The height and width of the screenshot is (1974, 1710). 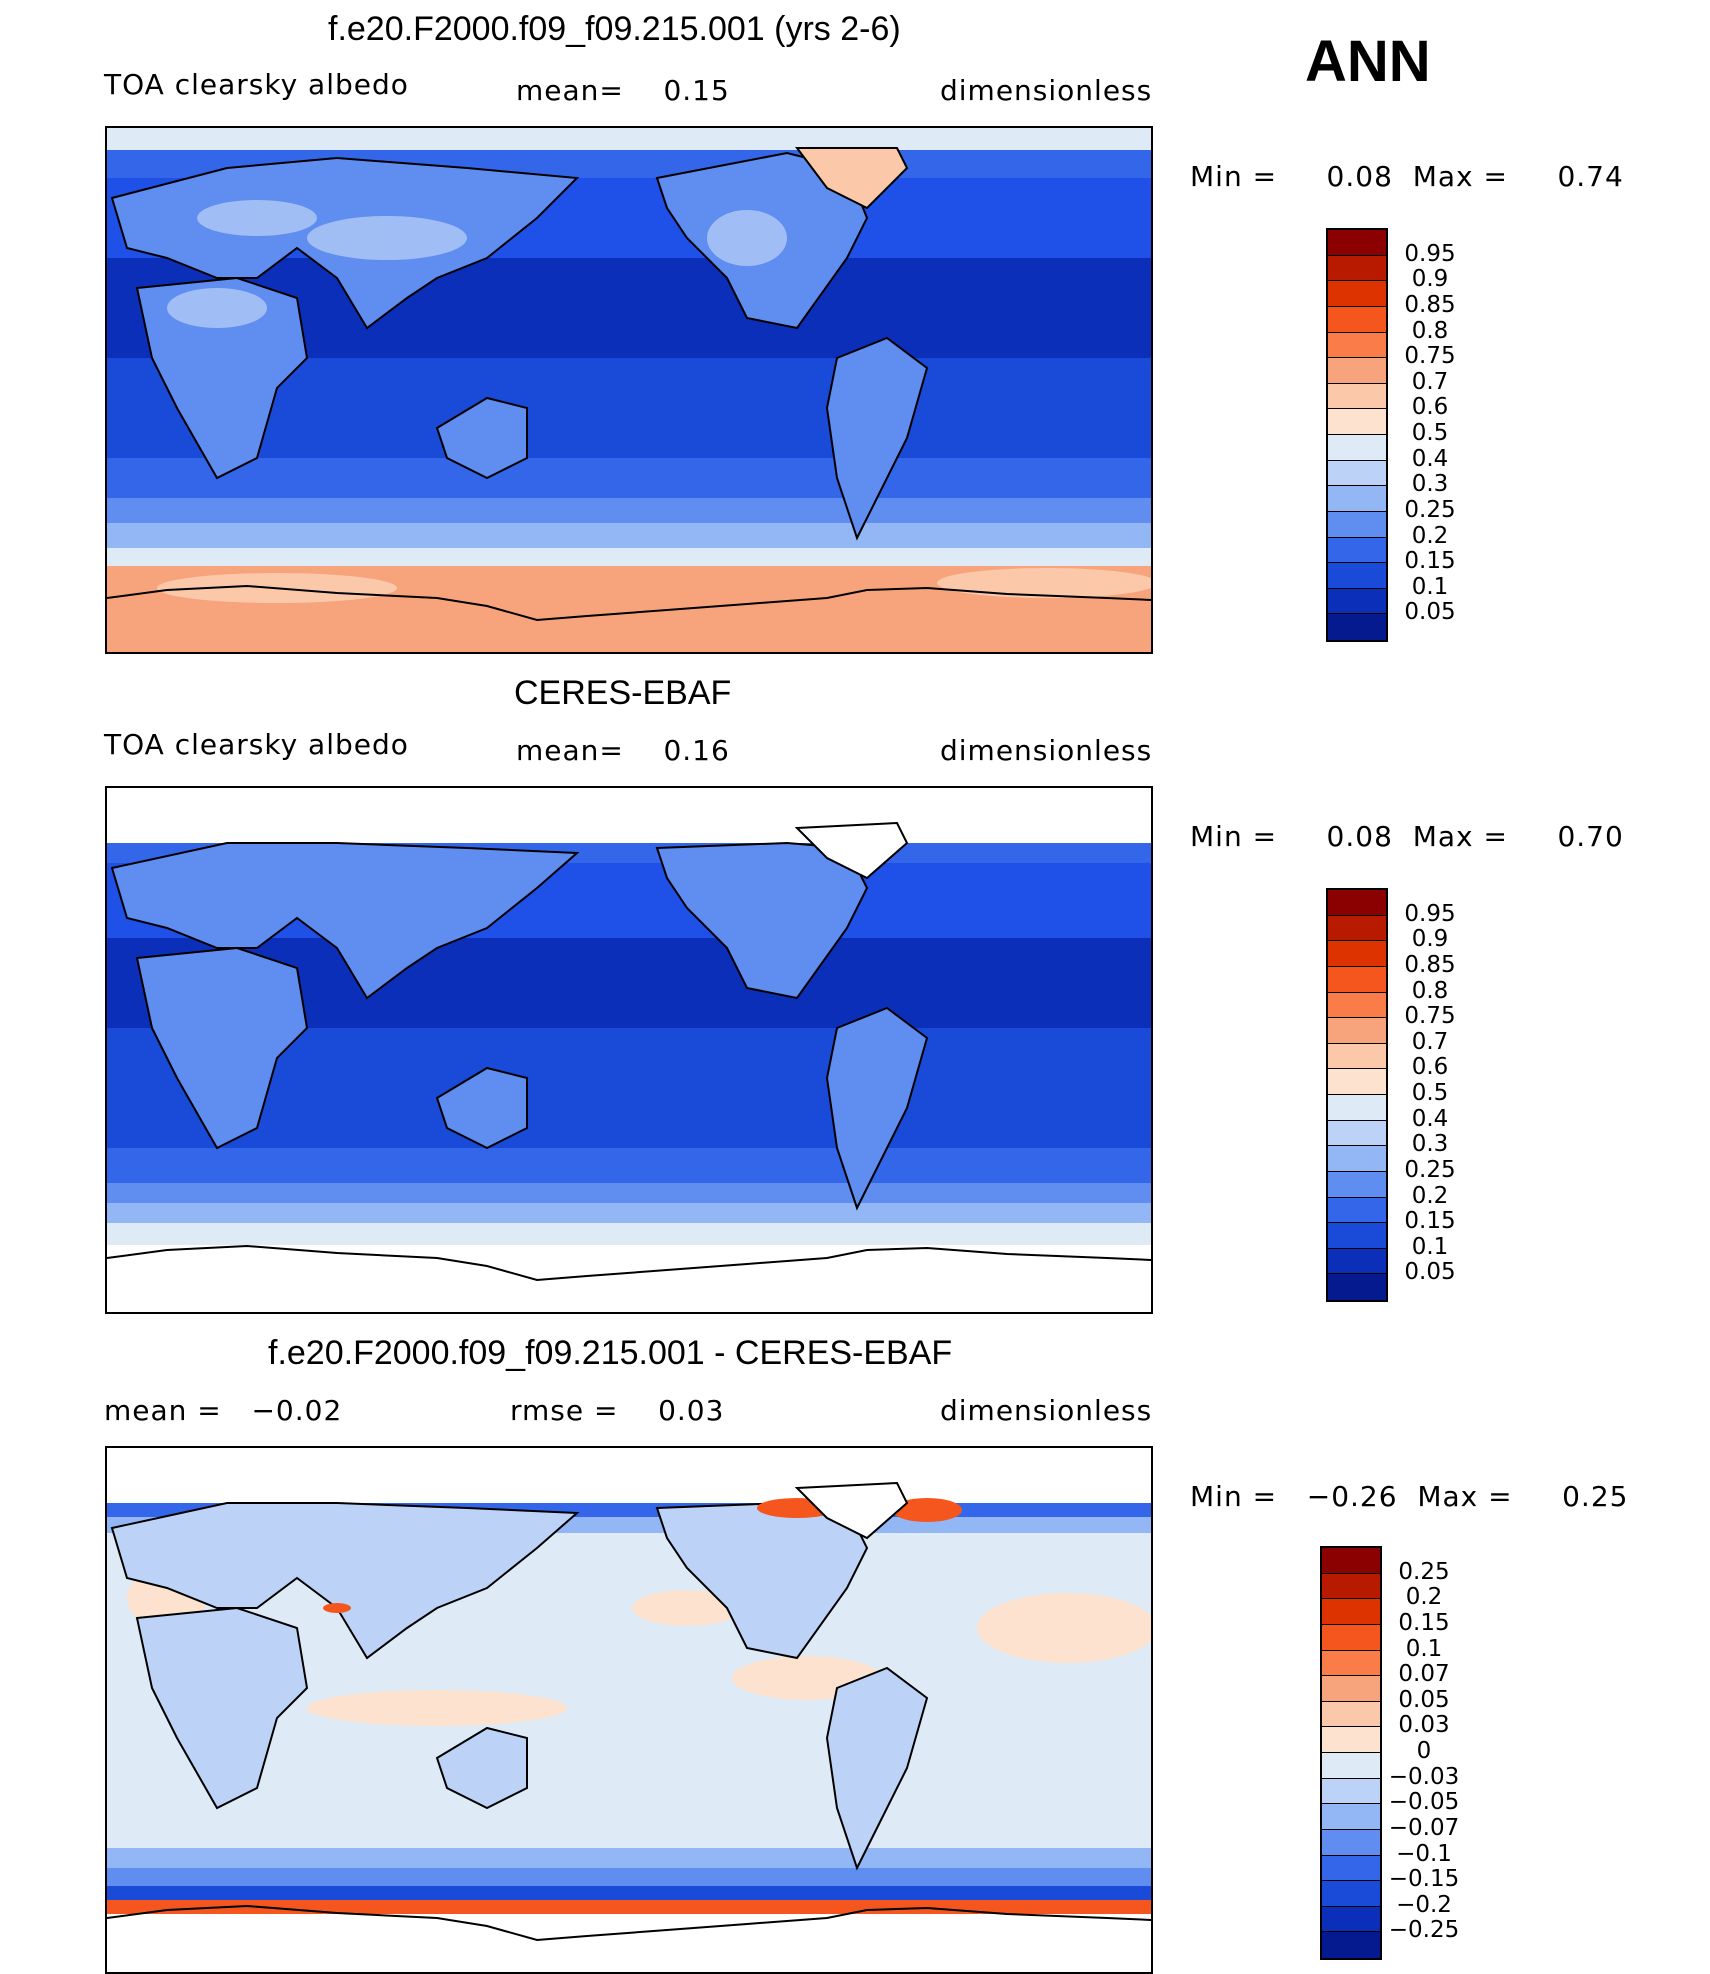 What do you see at coordinates (1424, 1879) in the screenshot?
I see `colorbar-label: −0.15` at bounding box center [1424, 1879].